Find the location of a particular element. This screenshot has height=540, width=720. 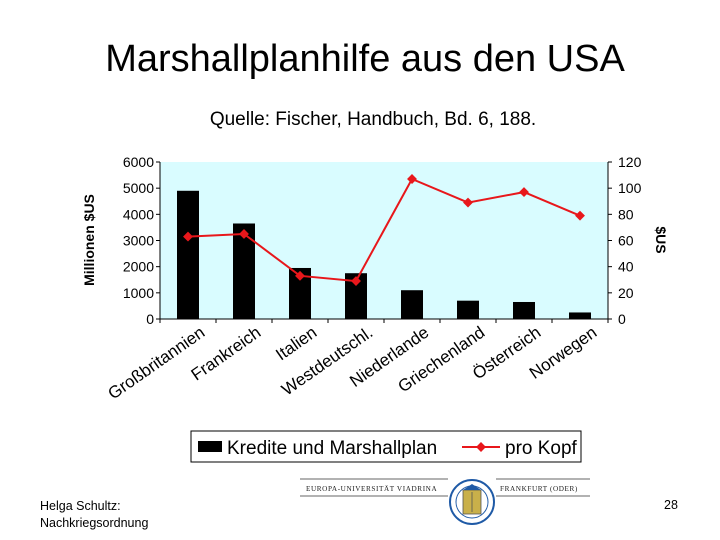

svg-text: EUROPA-UNIVERSITÄT VIADRINA is located at coordinates (371, 488).